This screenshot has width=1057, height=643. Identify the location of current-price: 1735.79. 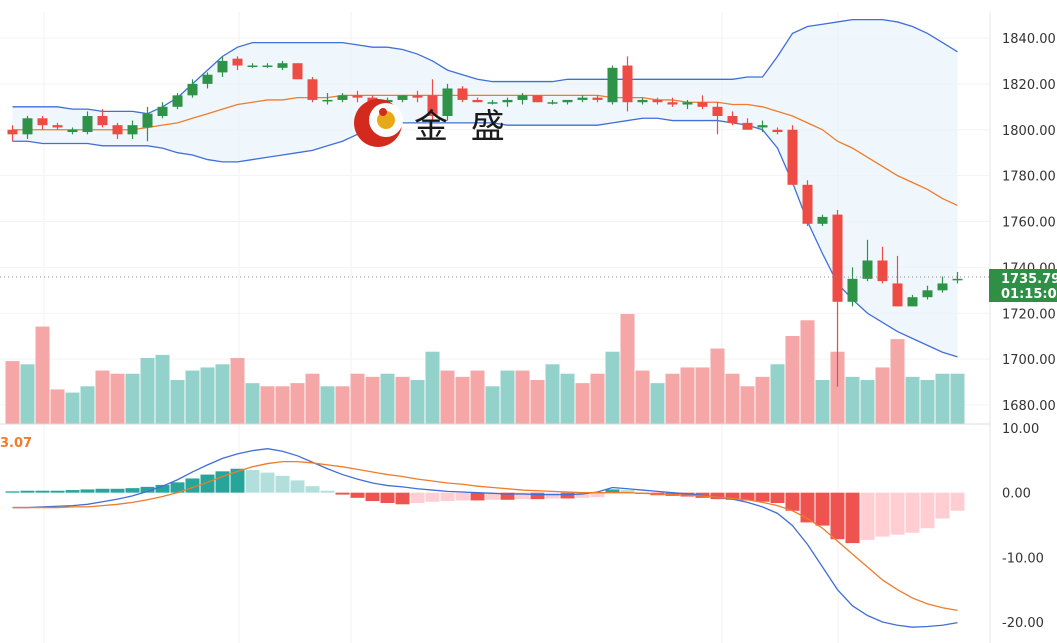
(1029, 279).